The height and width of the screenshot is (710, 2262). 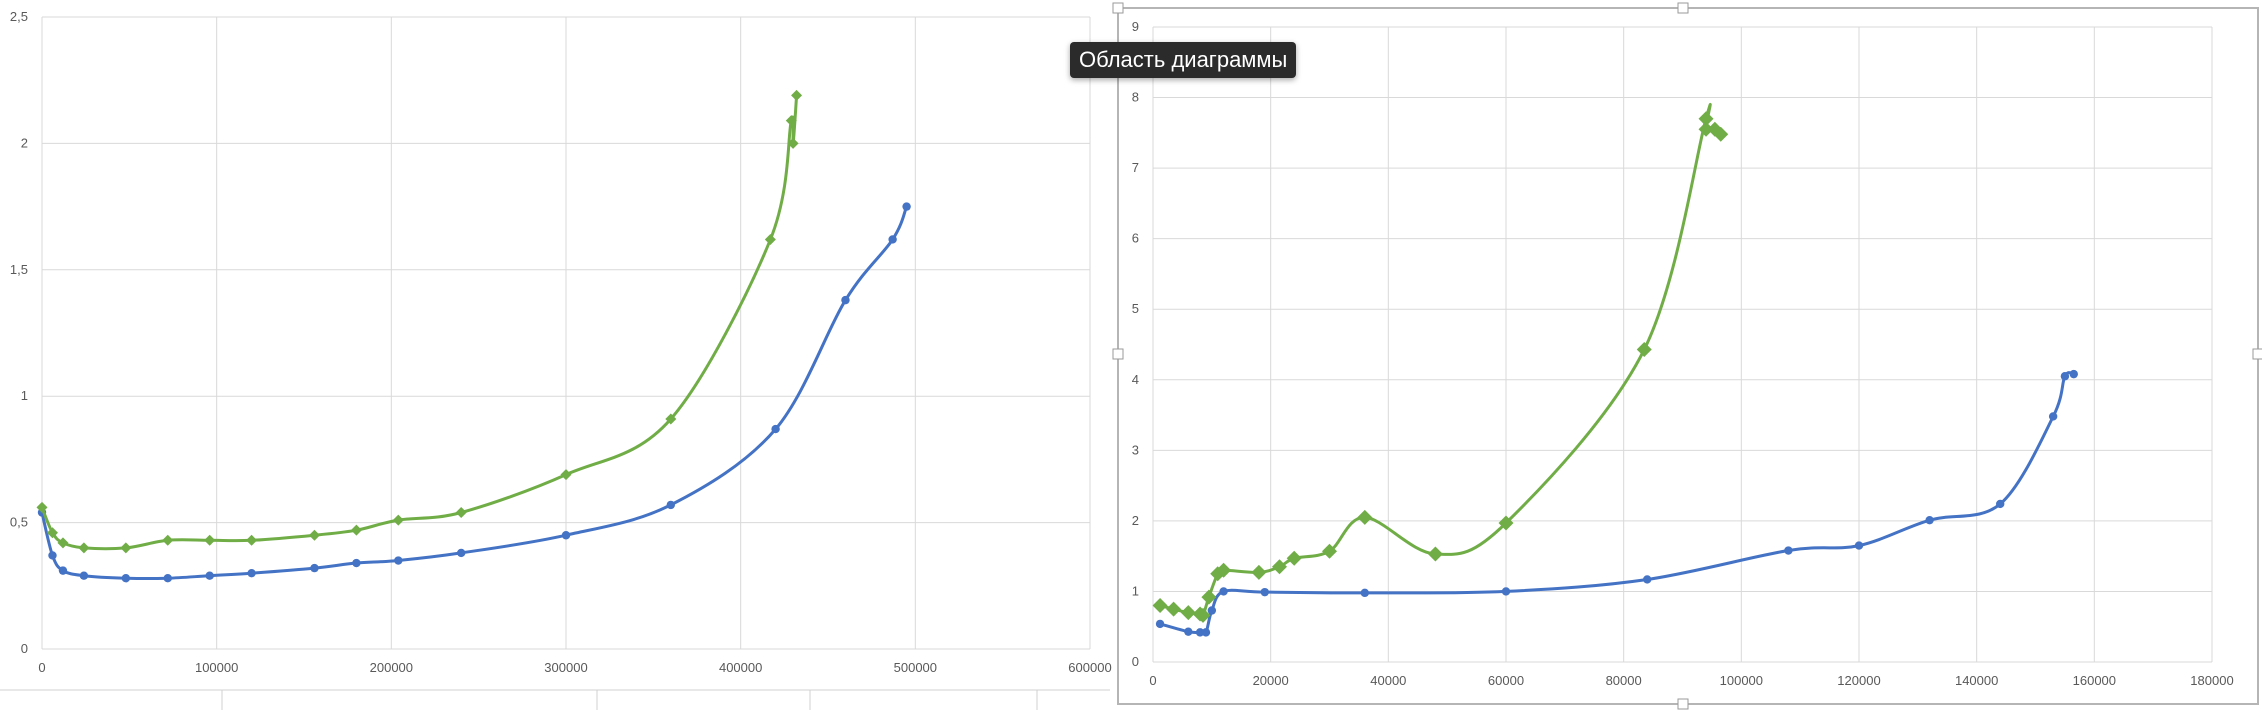 I want to click on y-tick-label: 9, so click(x=1135, y=26).